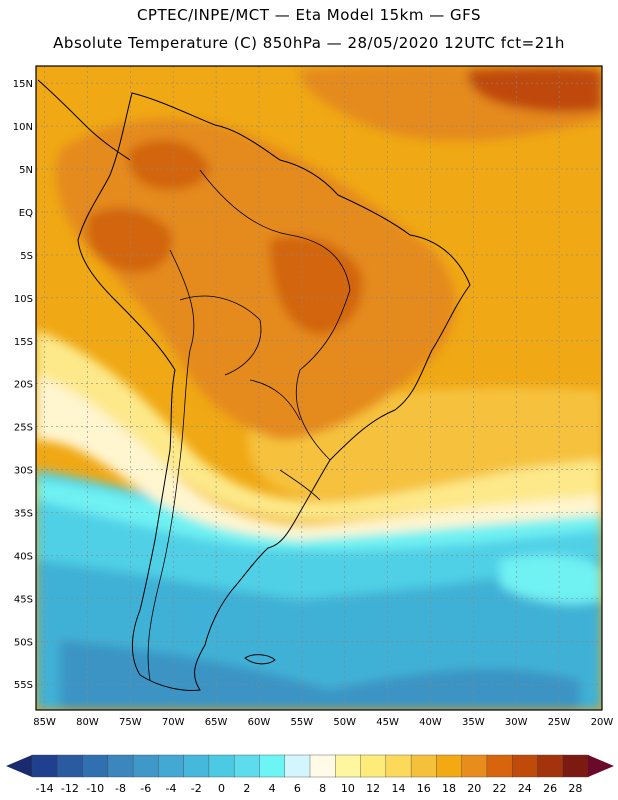 The width and height of the screenshot is (618, 800). What do you see at coordinates (535, 90) in the screenshot?
I see `extreme-zone-ne` at bounding box center [535, 90].